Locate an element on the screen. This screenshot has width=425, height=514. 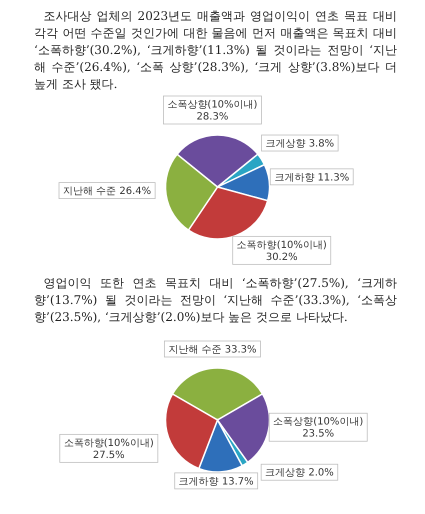
slice-label: 지난해 수준 26.4% is located at coordinates (107, 192).